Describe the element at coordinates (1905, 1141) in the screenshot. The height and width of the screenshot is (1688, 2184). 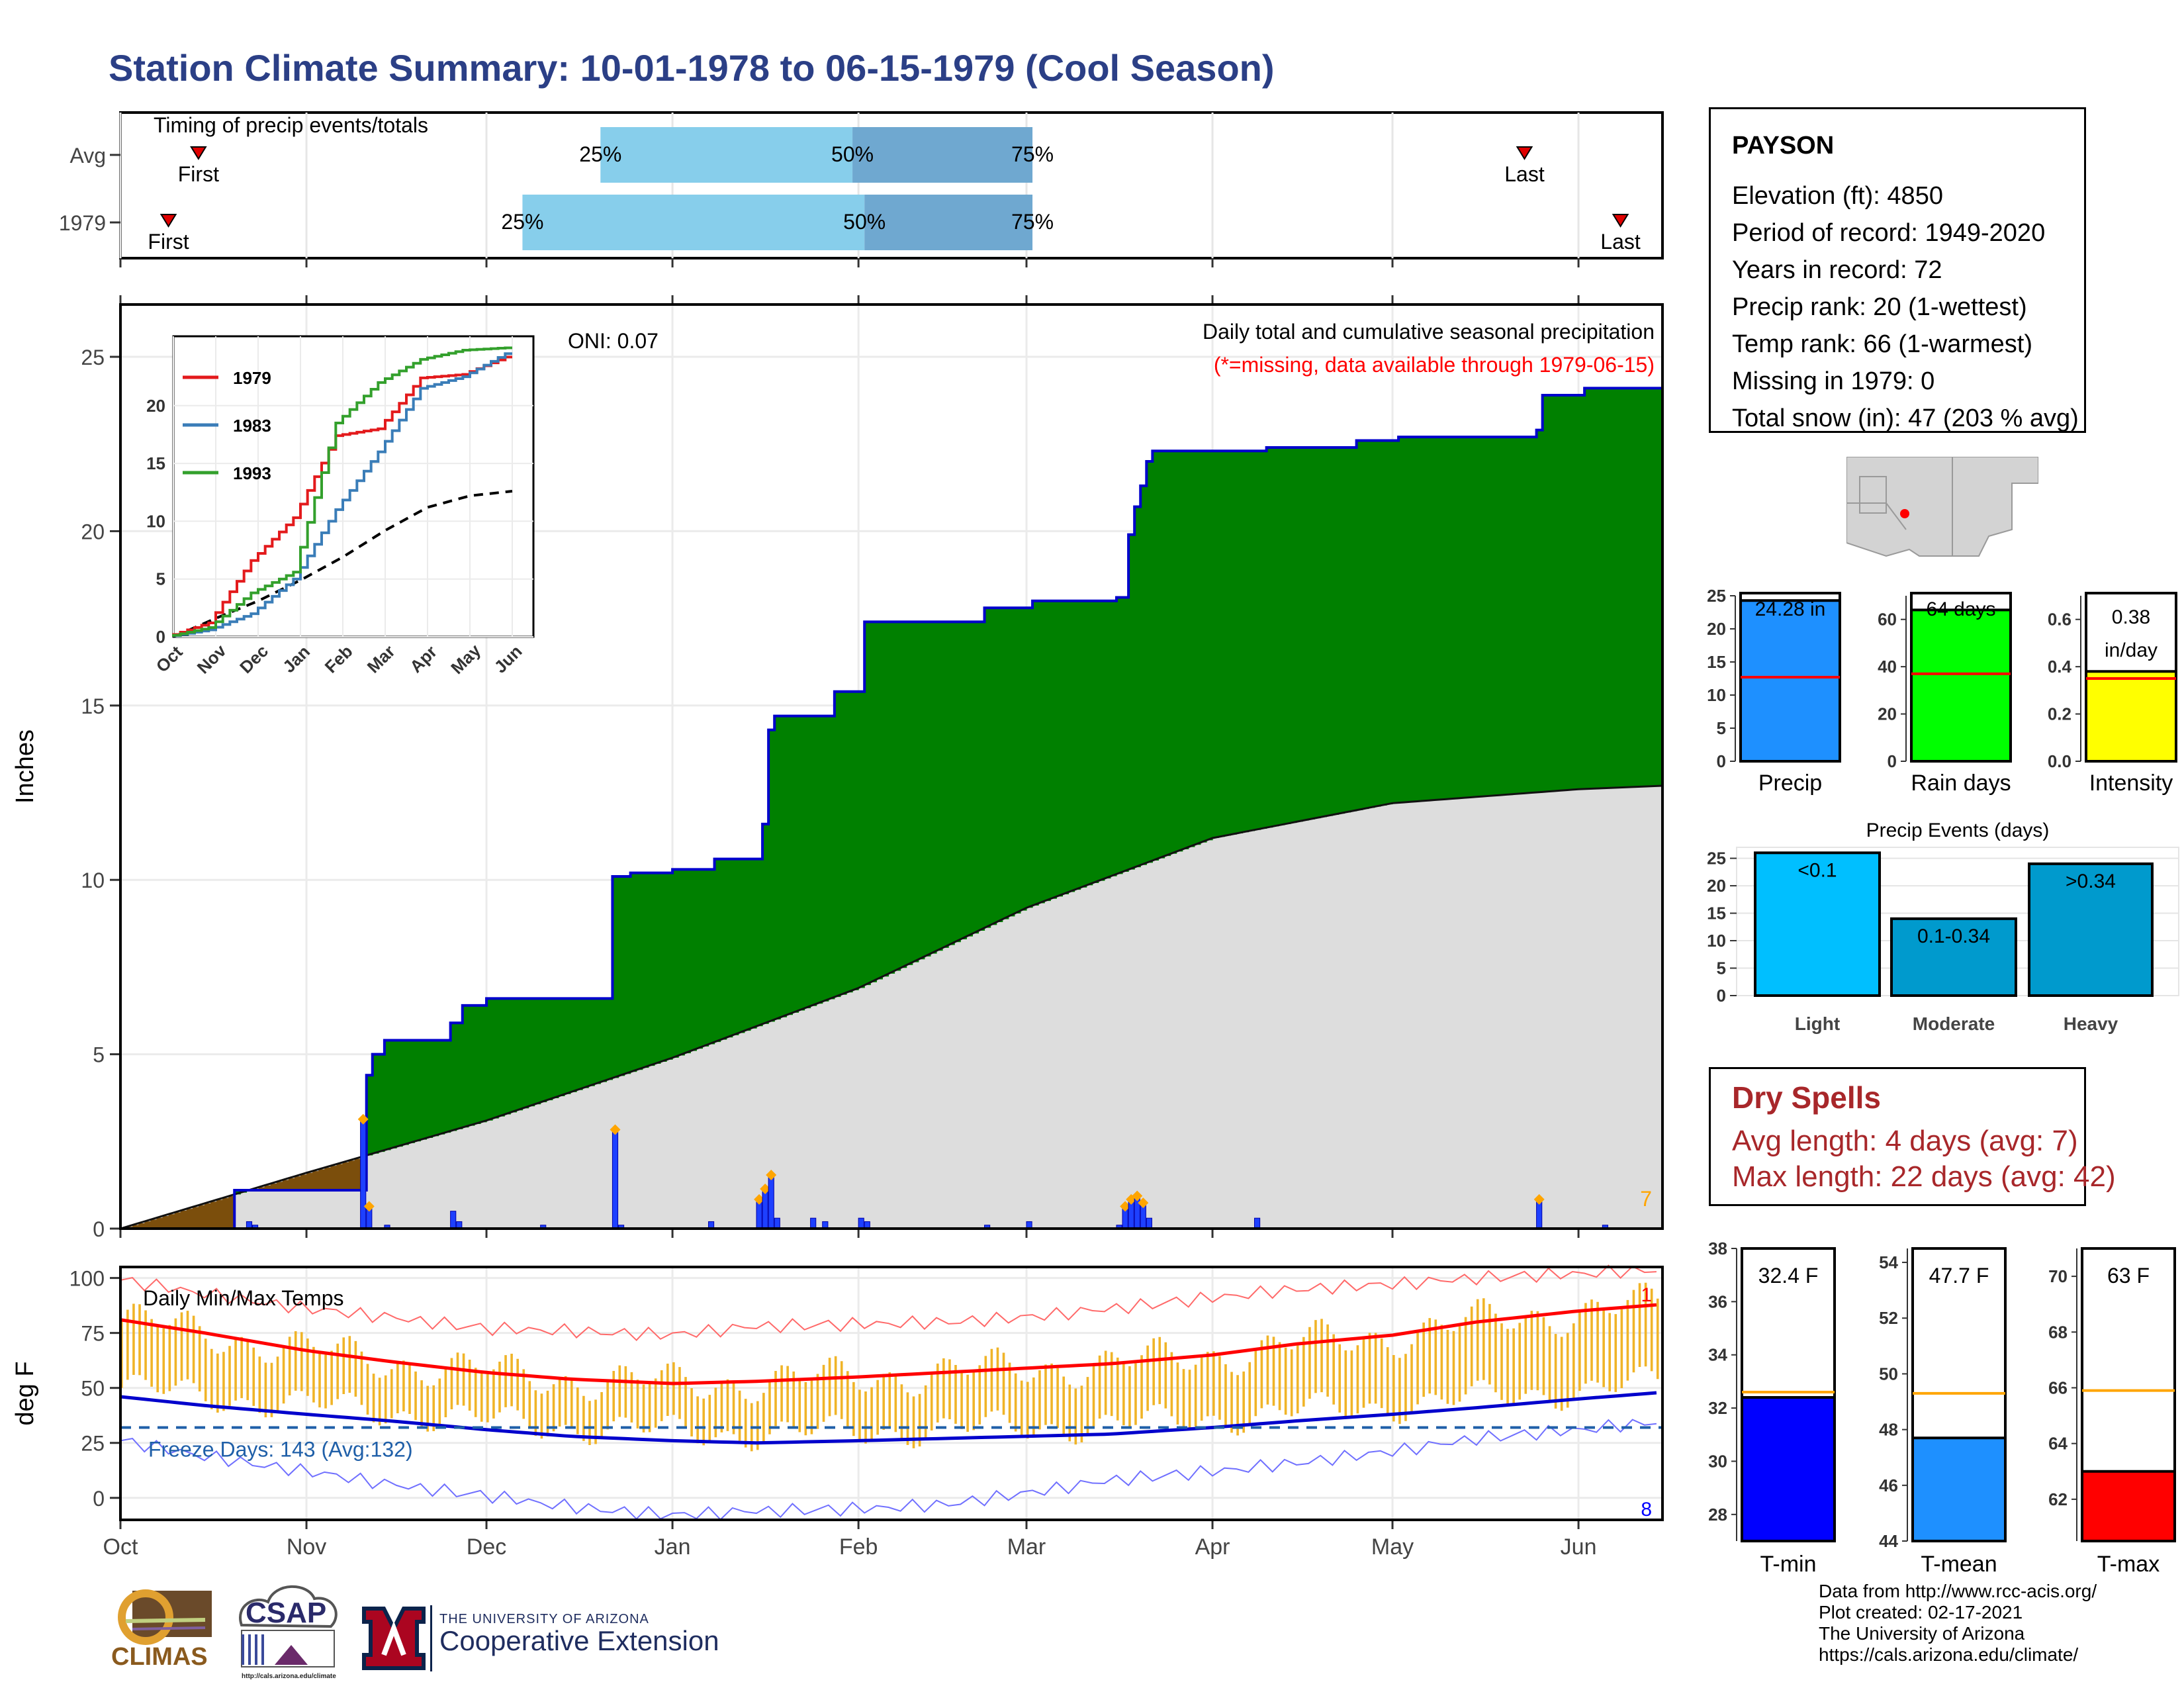
I see `dry-spells-avg: Avg length: 4 days (avg: 7)` at that location.